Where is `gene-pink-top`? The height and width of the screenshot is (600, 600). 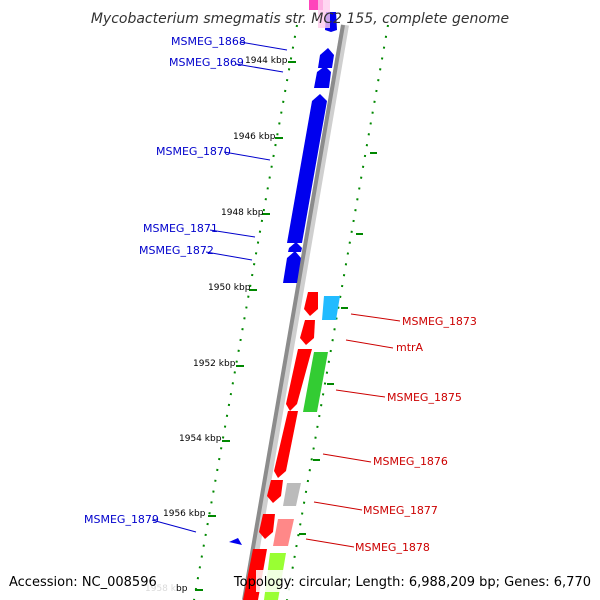 gene-pink-top is located at coordinates (316, 5).